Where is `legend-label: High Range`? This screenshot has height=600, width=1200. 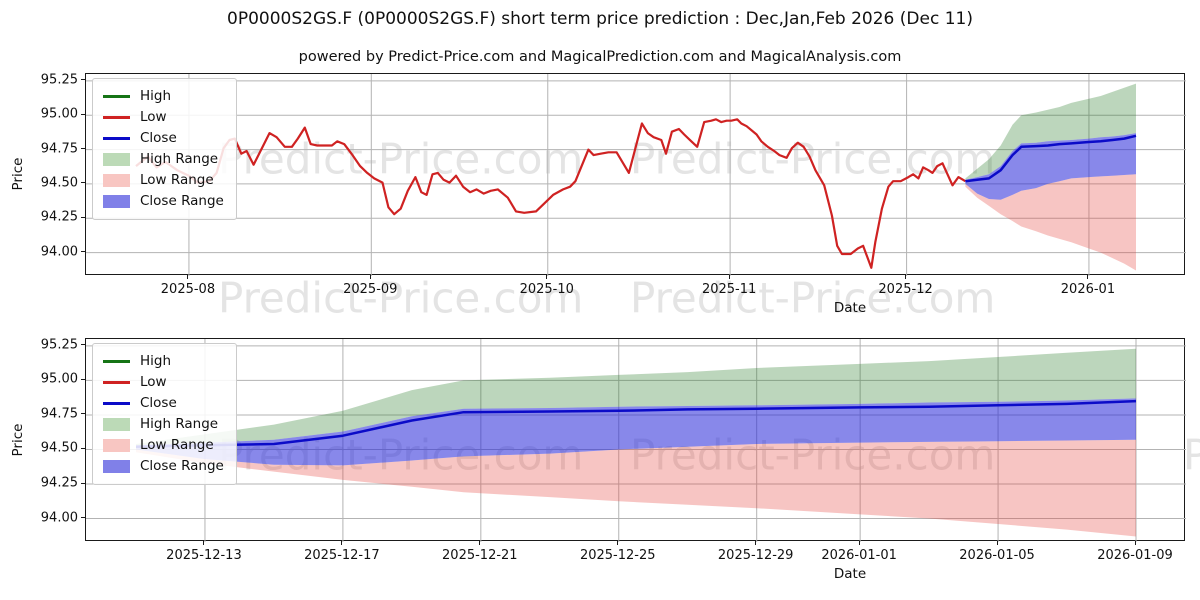 legend-label: High Range is located at coordinates (179, 158).